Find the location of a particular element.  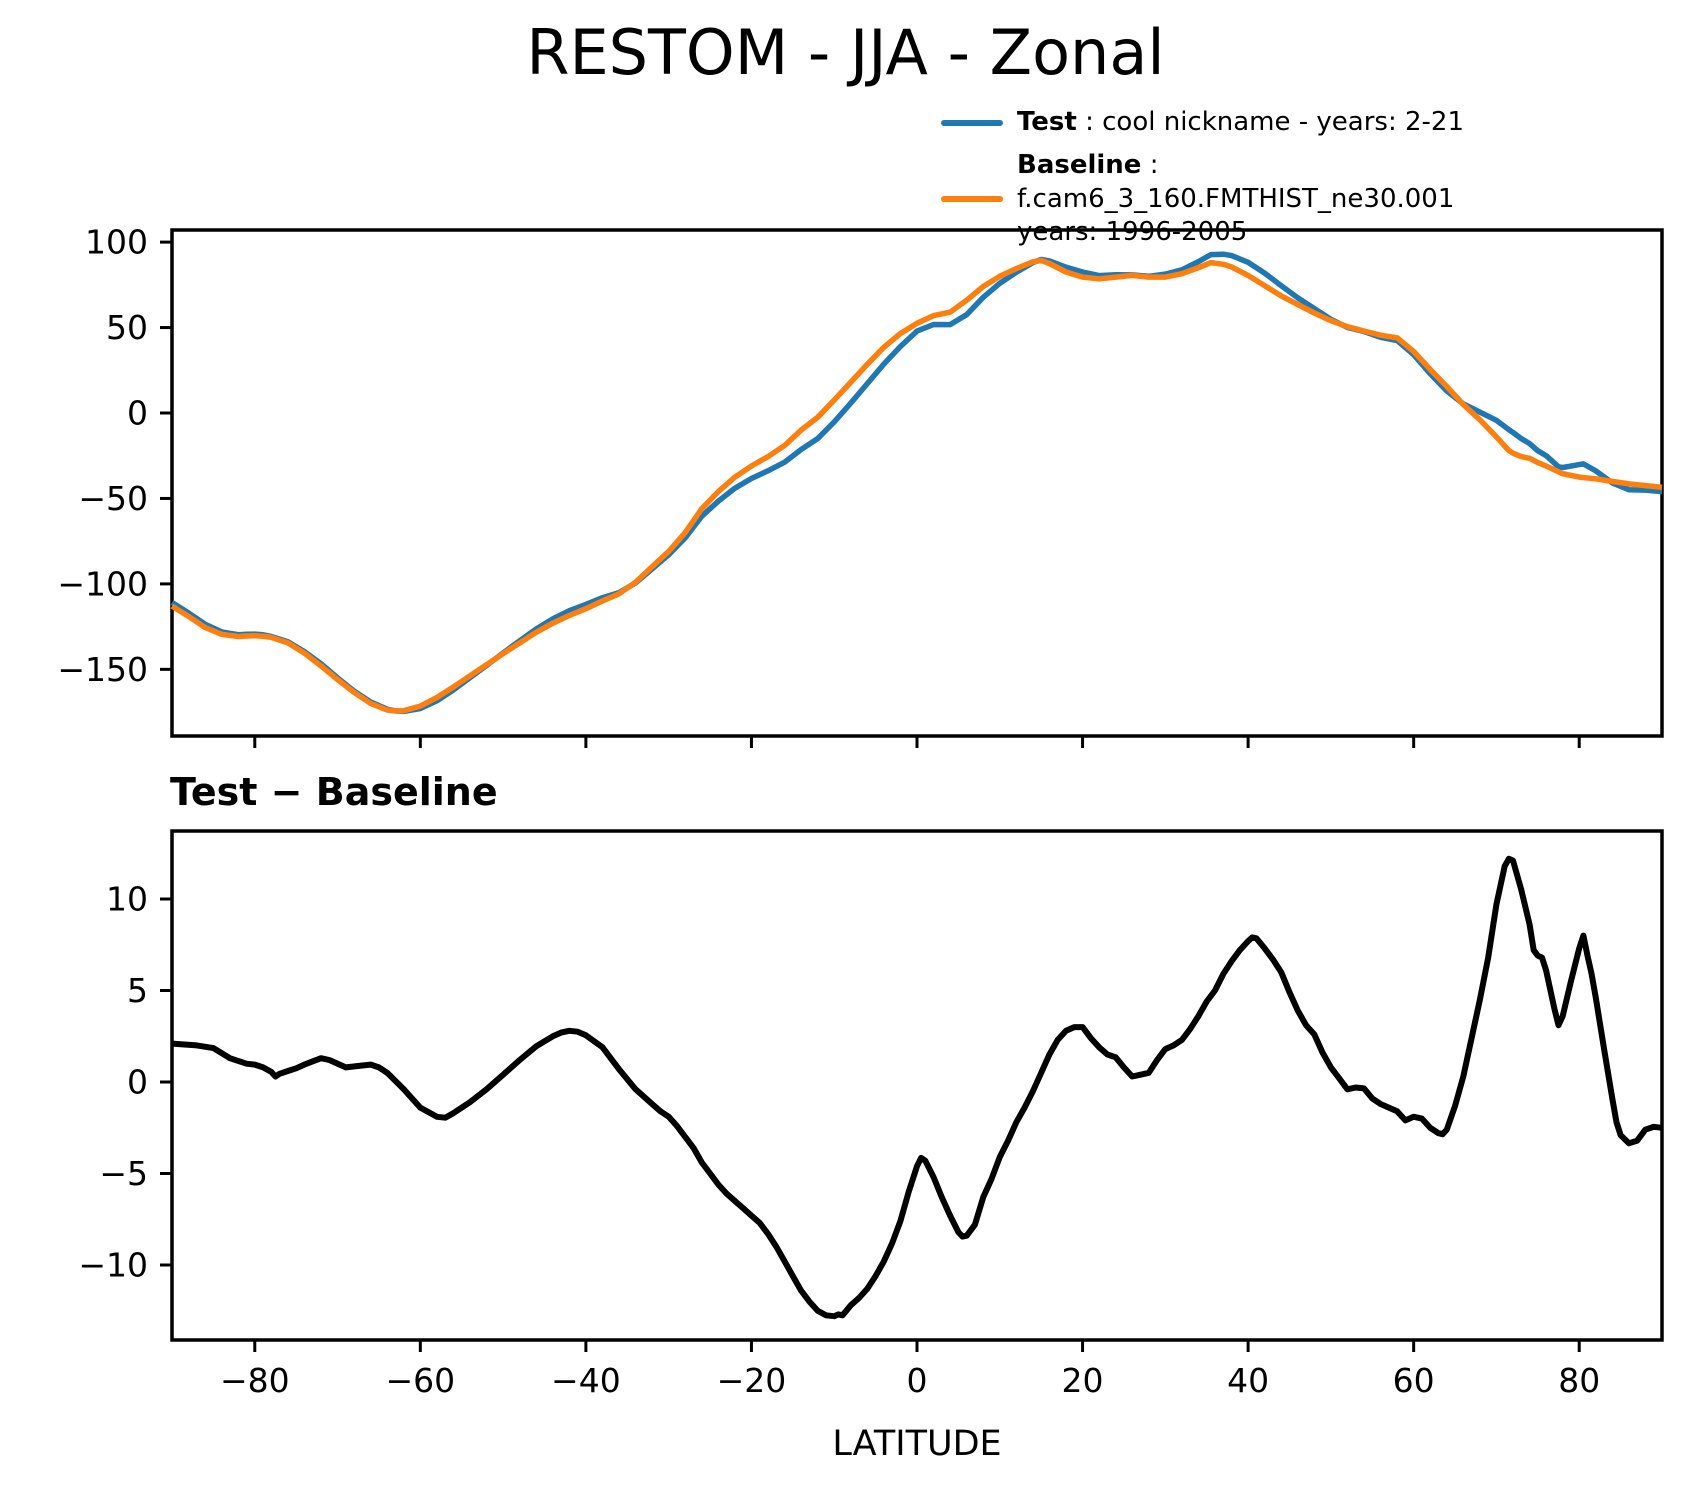

x-tick-label: −20 is located at coordinates (752, 1380).